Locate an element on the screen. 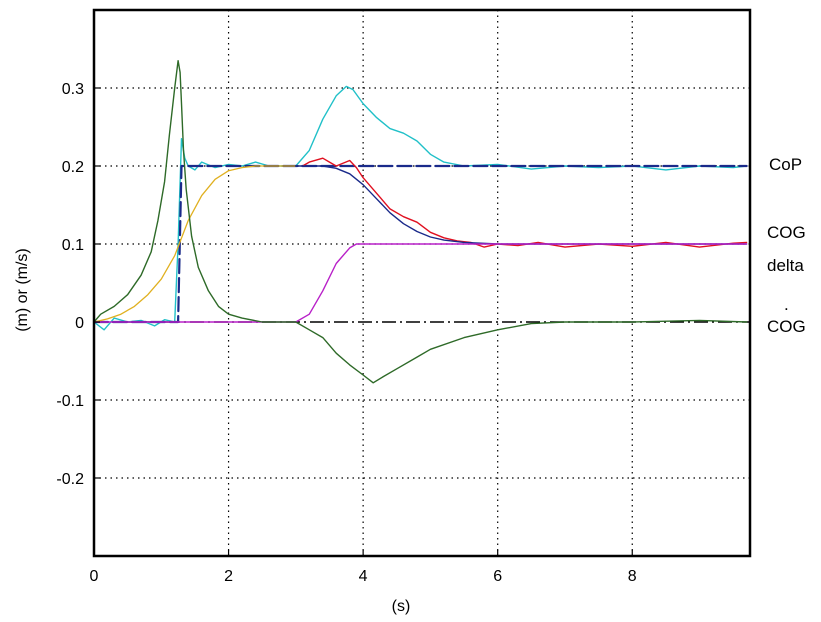 The width and height of the screenshot is (821, 622). x-axis-label: (s) is located at coordinates (401, 606).